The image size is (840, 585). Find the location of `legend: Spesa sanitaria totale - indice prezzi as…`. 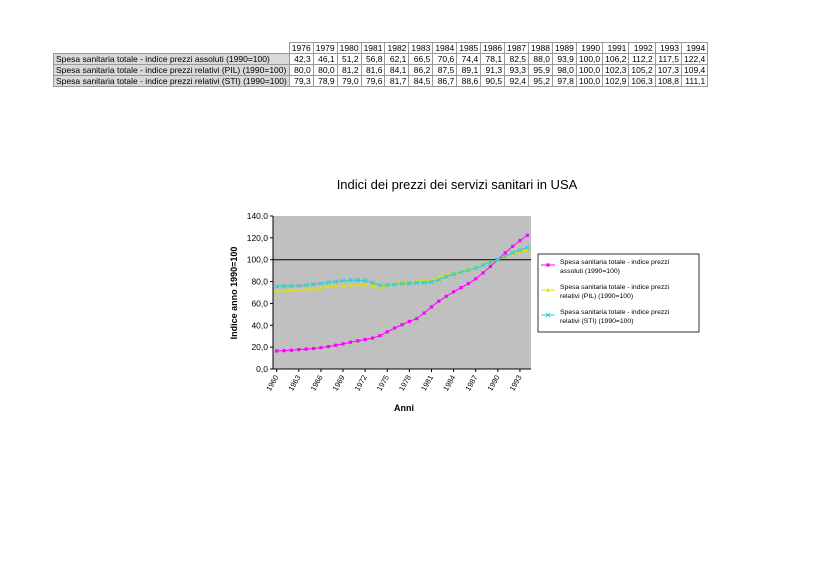

legend: Spesa sanitaria totale - indice prezzi as… is located at coordinates (618, 293).